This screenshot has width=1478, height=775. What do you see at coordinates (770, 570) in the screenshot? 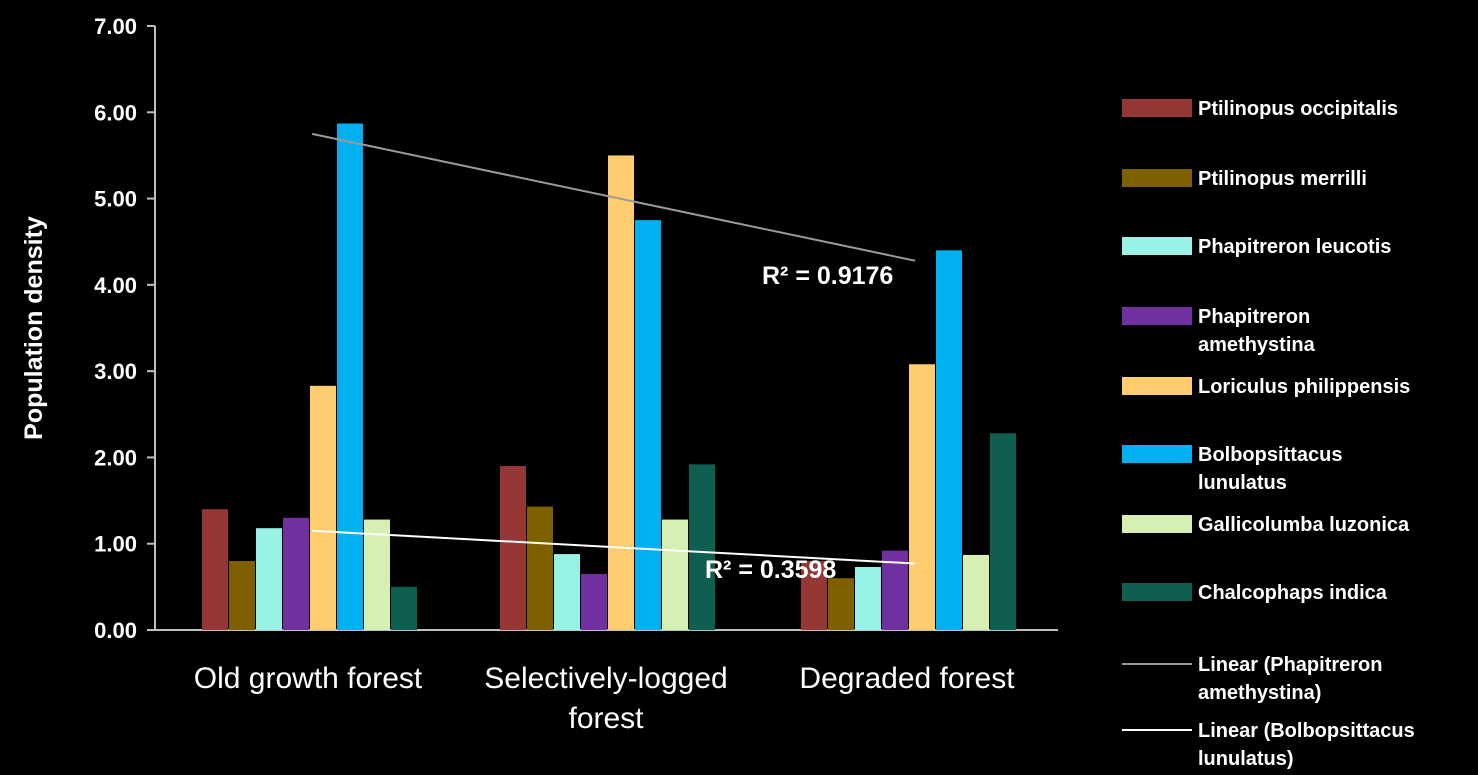
I see `r-squared-label: R² = 0.3598` at bounding box center [770, 570].